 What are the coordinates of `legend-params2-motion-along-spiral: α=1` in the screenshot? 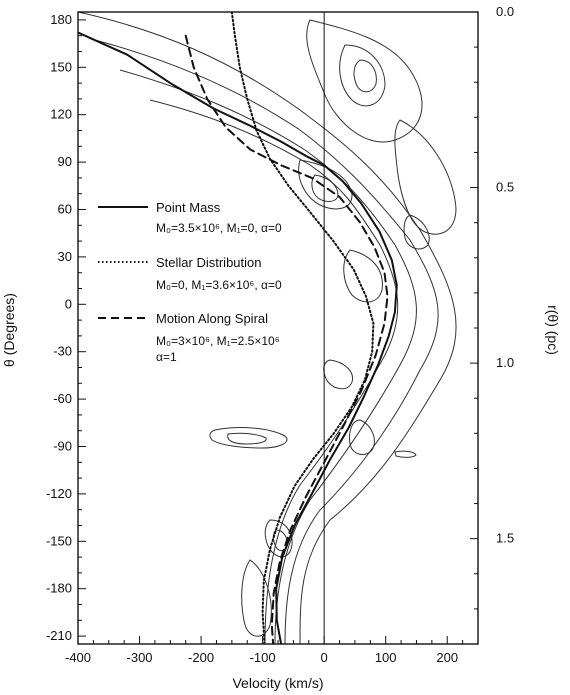 It's located at (166, 357).